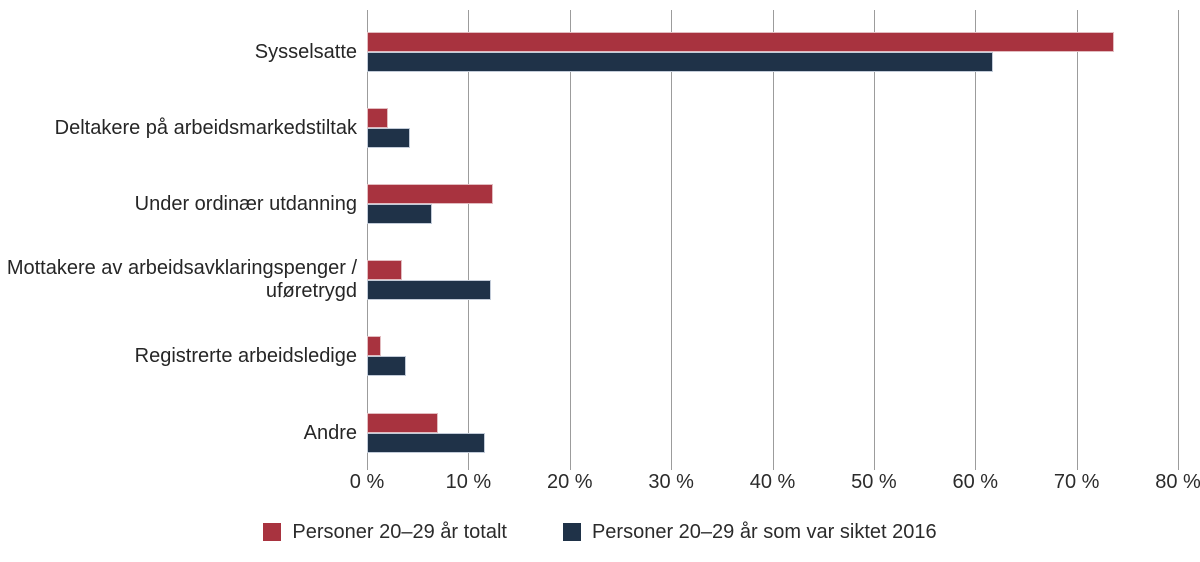 The height and width of the screenshot is (562, 1200). What do you see at coordinates (399, 531) in the screenshot?
I see `legend-label-totalt: Personer 20–29 år totalt` at bounding box center [399, 531].